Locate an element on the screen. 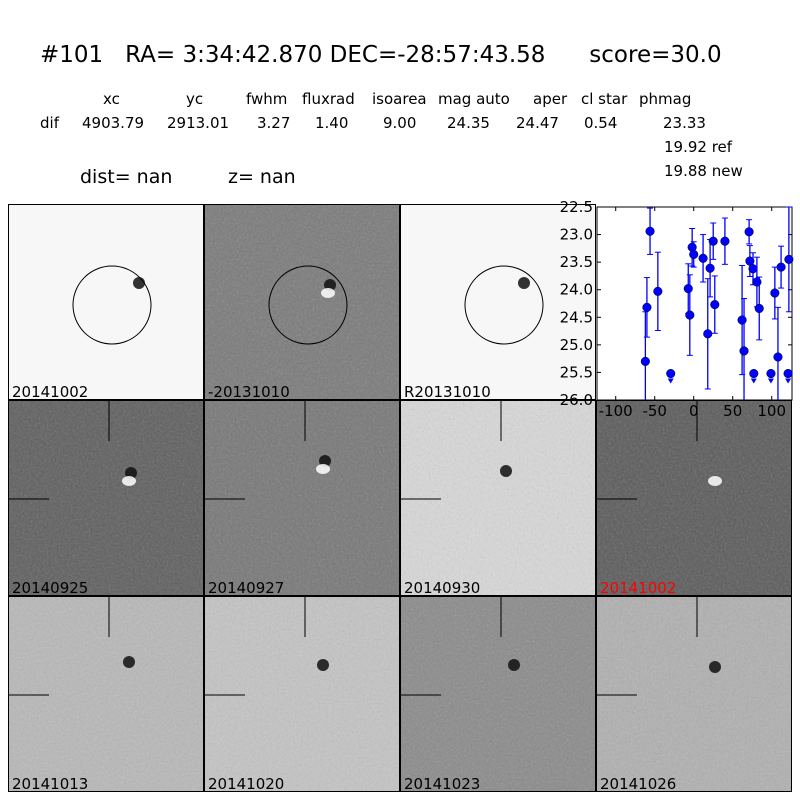  x-tick-label: 0 is located at coordinates (694, 411).